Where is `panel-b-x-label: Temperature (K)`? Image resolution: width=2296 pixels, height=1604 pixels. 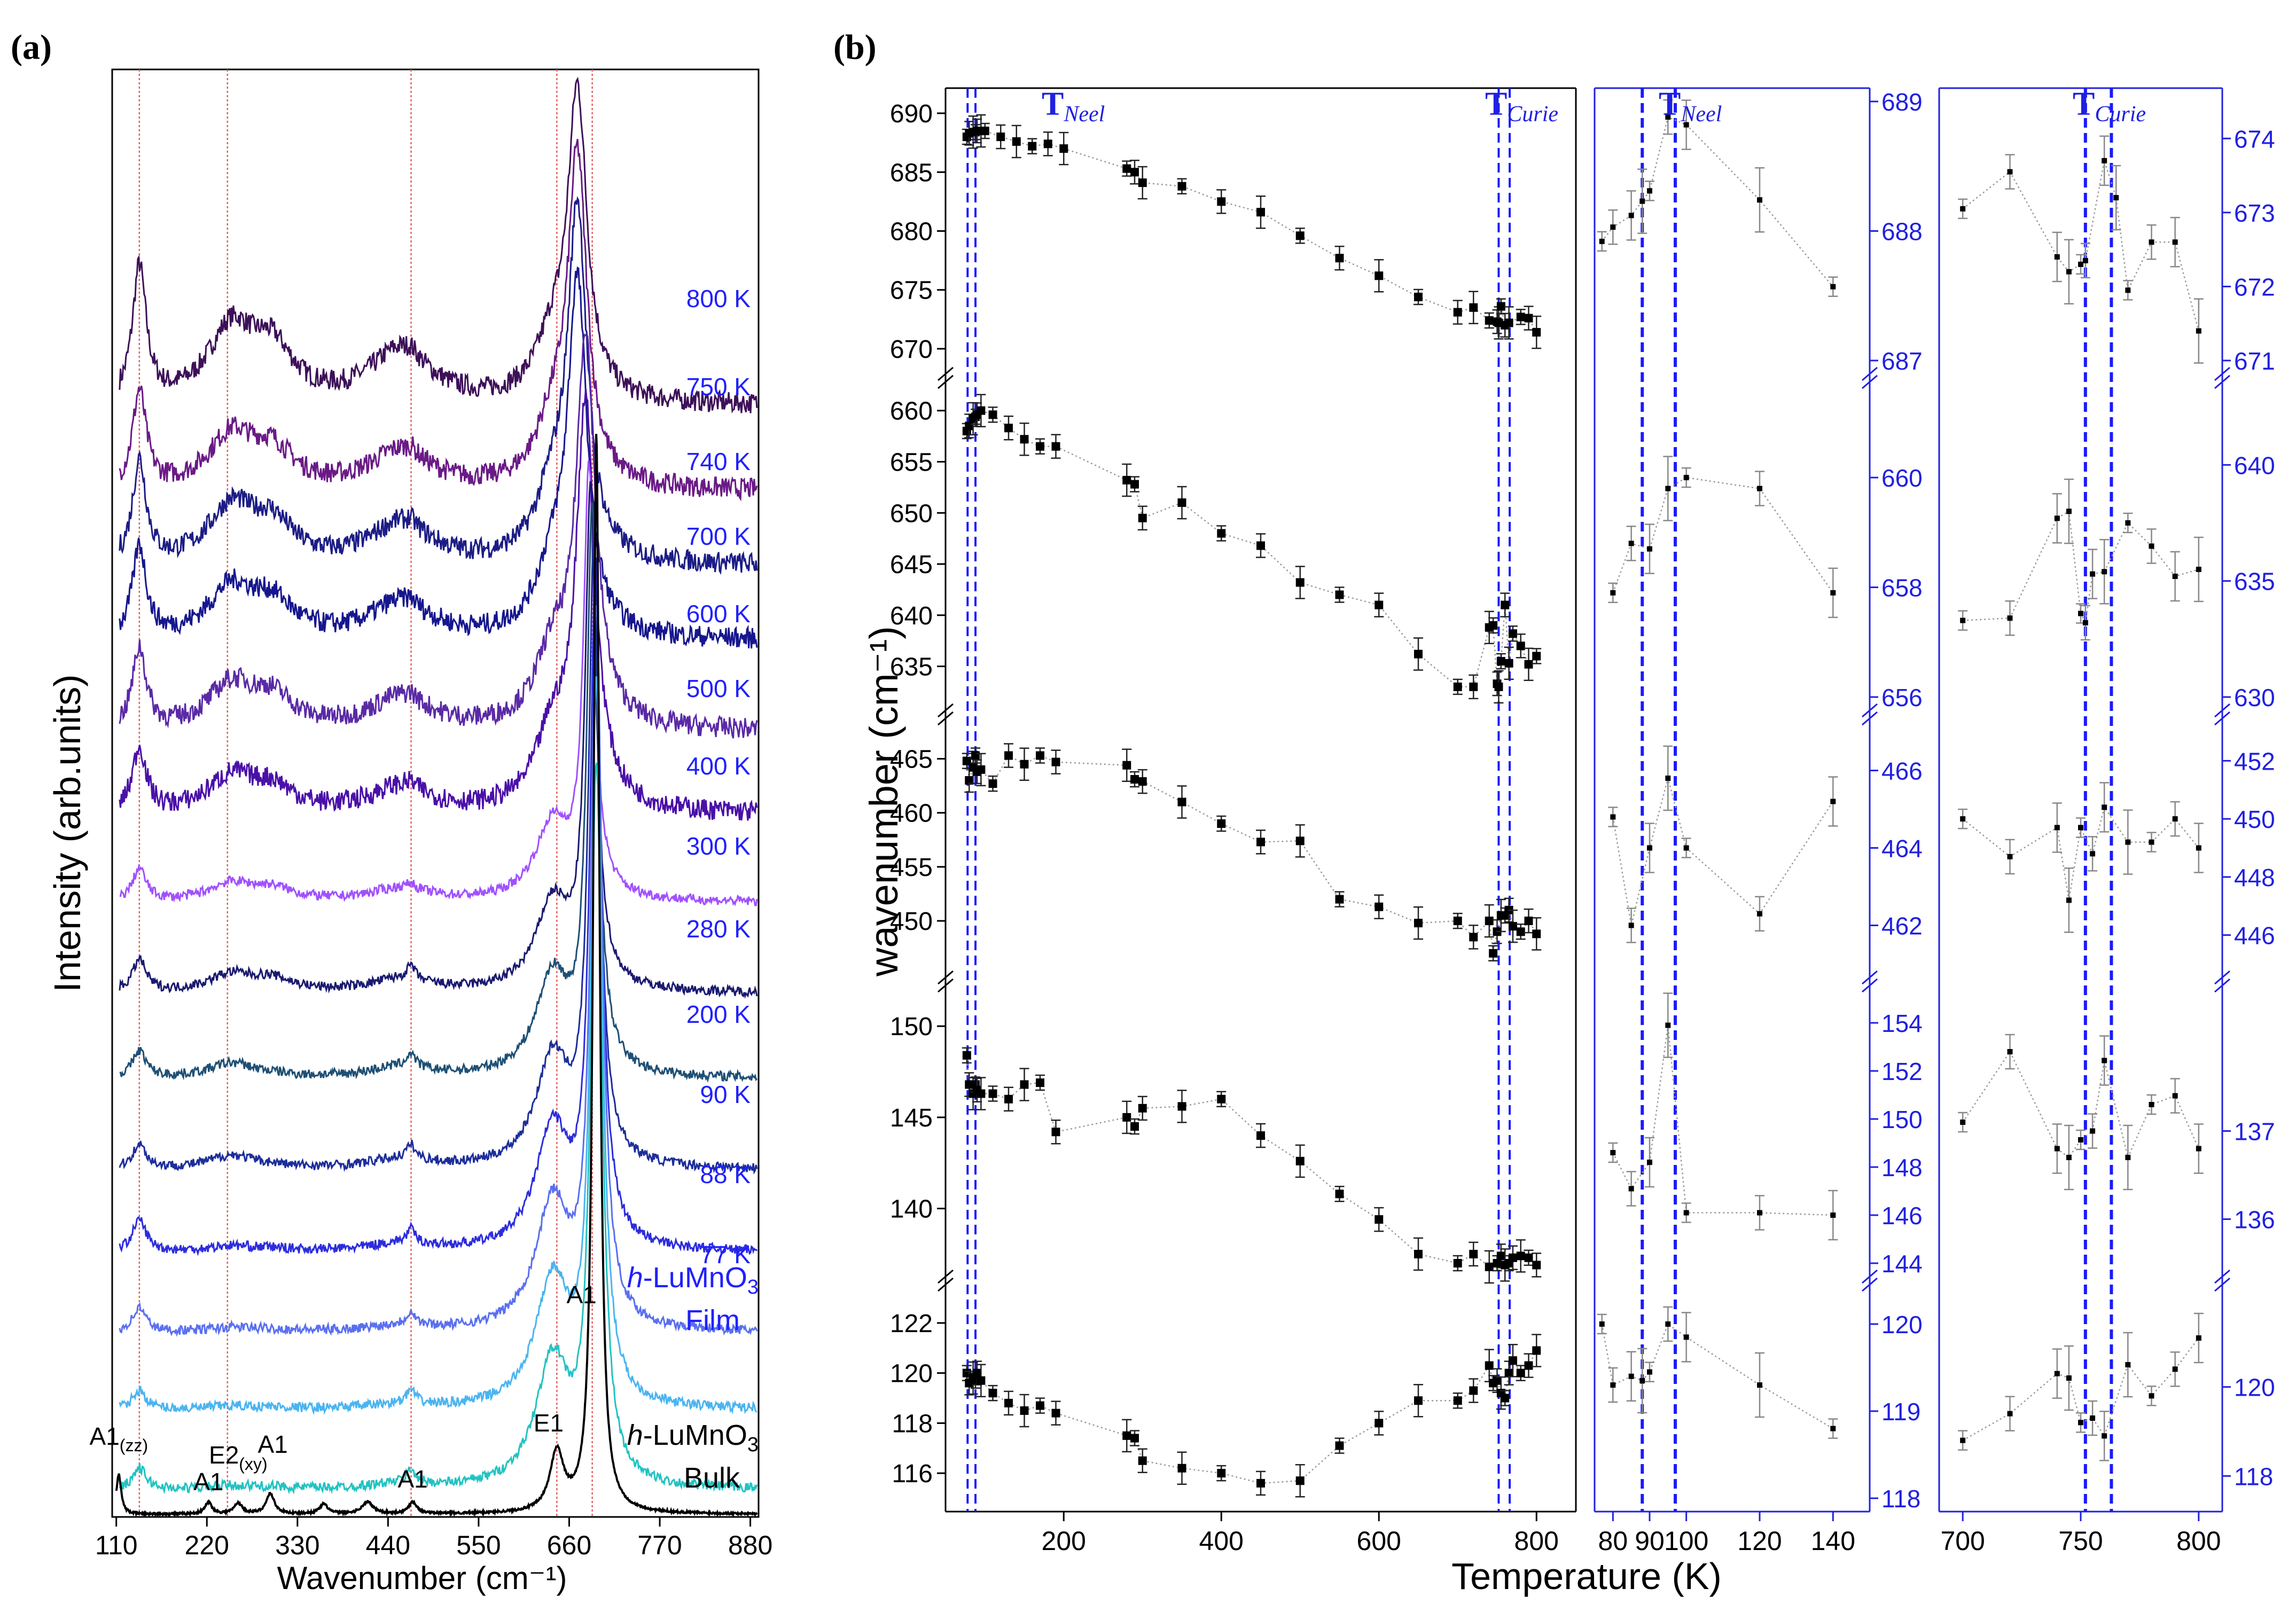 panel-b-x-label: Temperature (K) is located at coordinates (1586, 1576).